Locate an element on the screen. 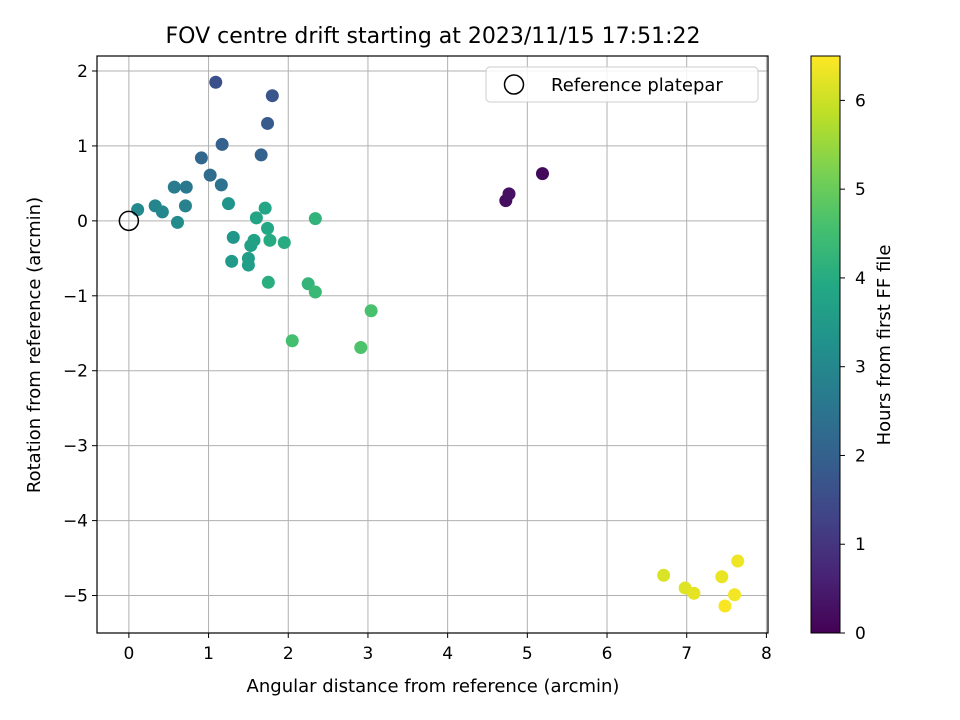 Image resolution: width=960 pixels, height=720 pixels. y-tick-label: 2 is located at coordinates (82, 72).